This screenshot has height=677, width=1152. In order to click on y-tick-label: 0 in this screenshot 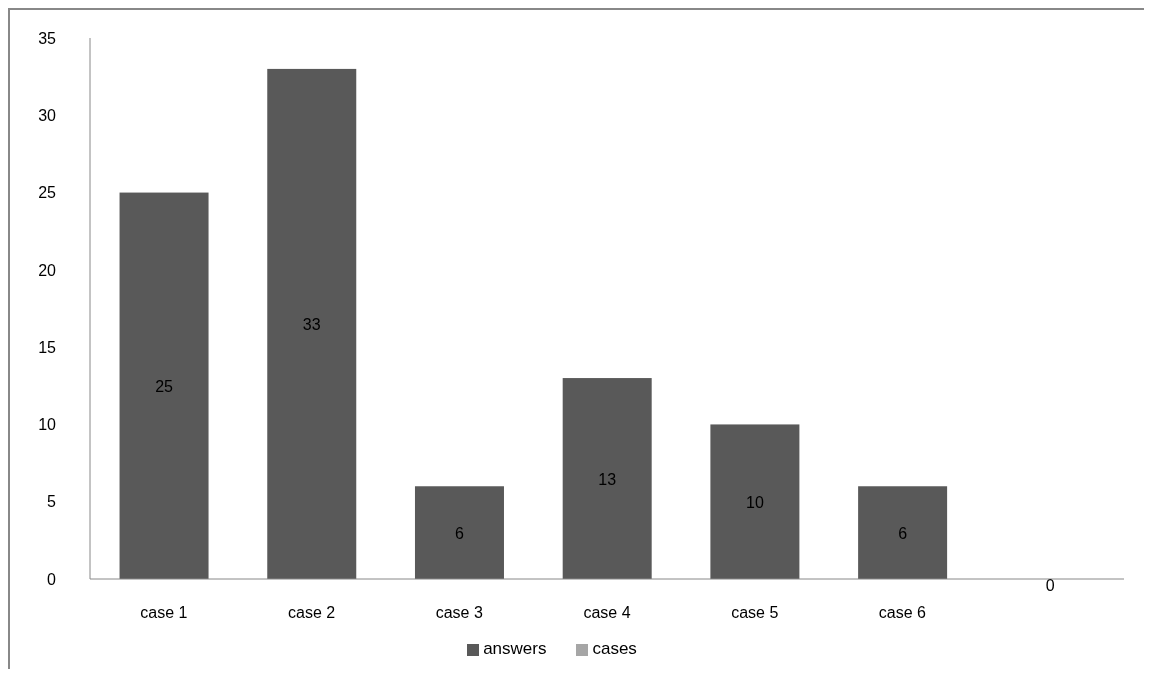, I will do `click(52, 579)`.